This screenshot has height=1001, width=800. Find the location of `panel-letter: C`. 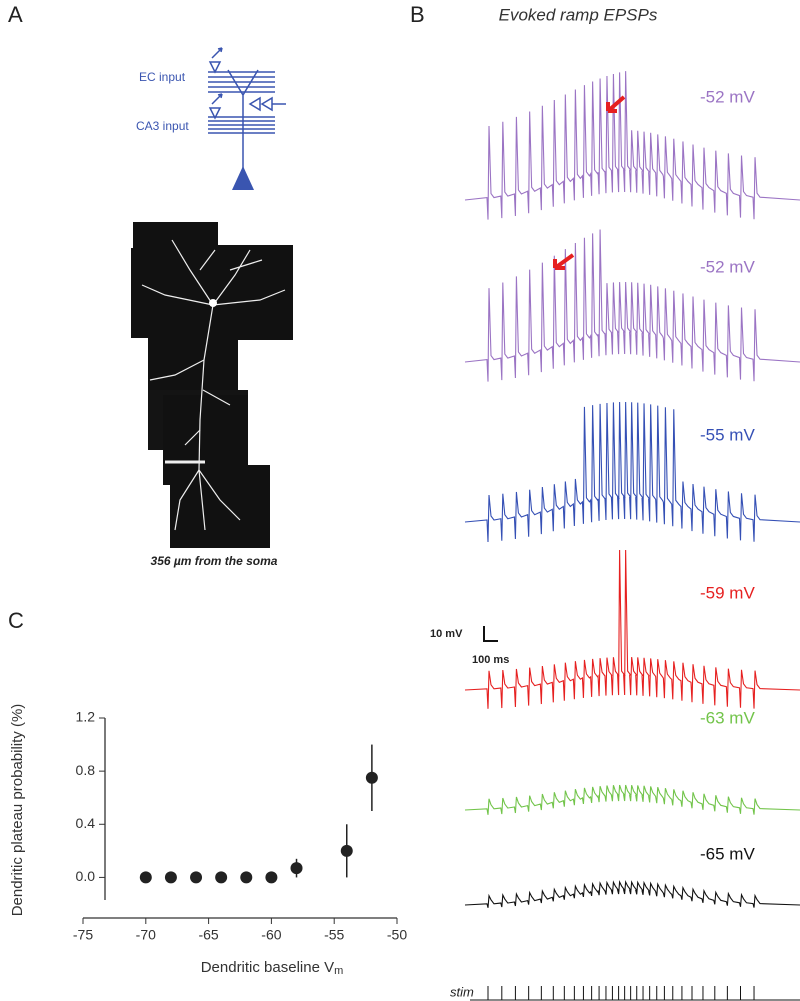

panel-letter: C is located at coordinates (16, 620).